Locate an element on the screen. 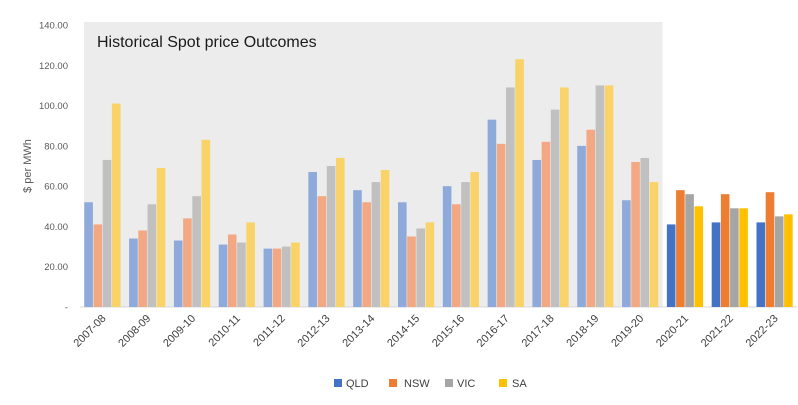 The height and width of the screenshot is (405, 798). legend-item-nsw: NSW is located at coordinates (409, 384).